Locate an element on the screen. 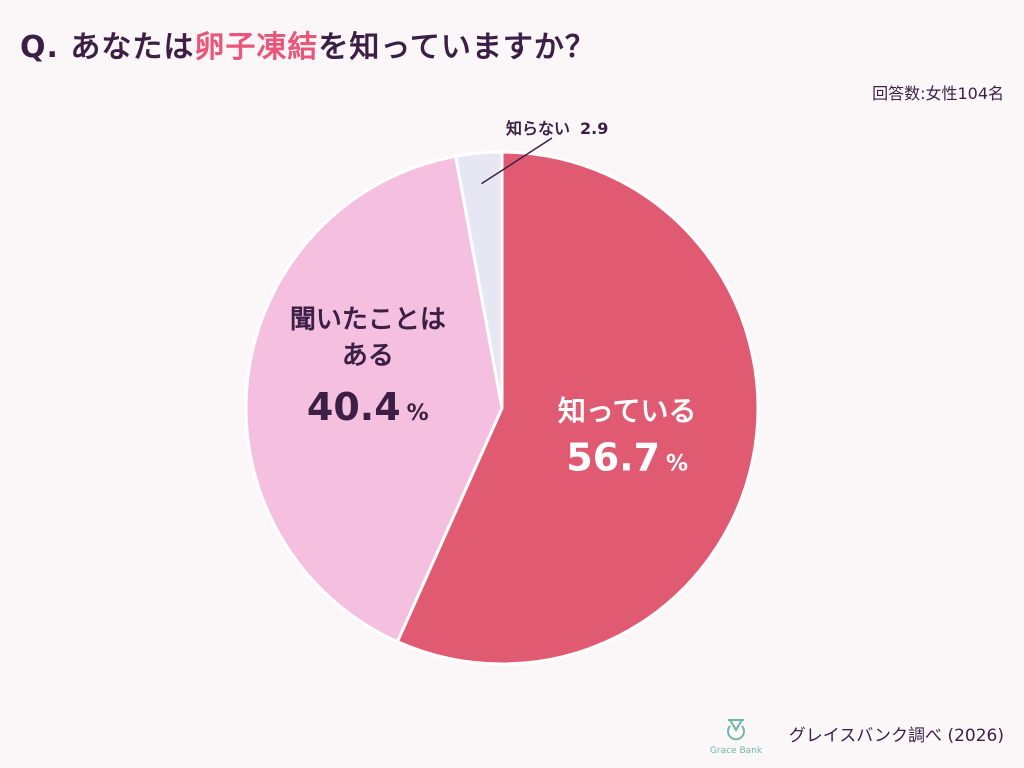  sample-size-note: 回答数:女性104名 is located at coordinates (938, 93).